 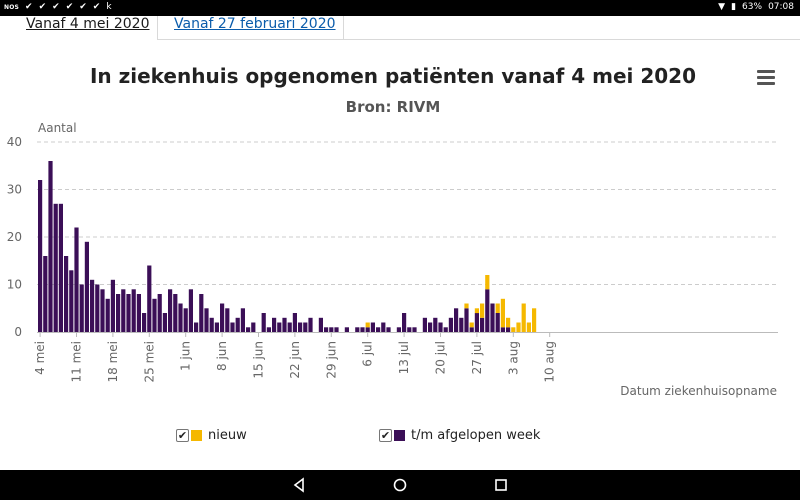 I want to click on legend-checkbox-nieuw: ✔, so click(x=182, y=435).